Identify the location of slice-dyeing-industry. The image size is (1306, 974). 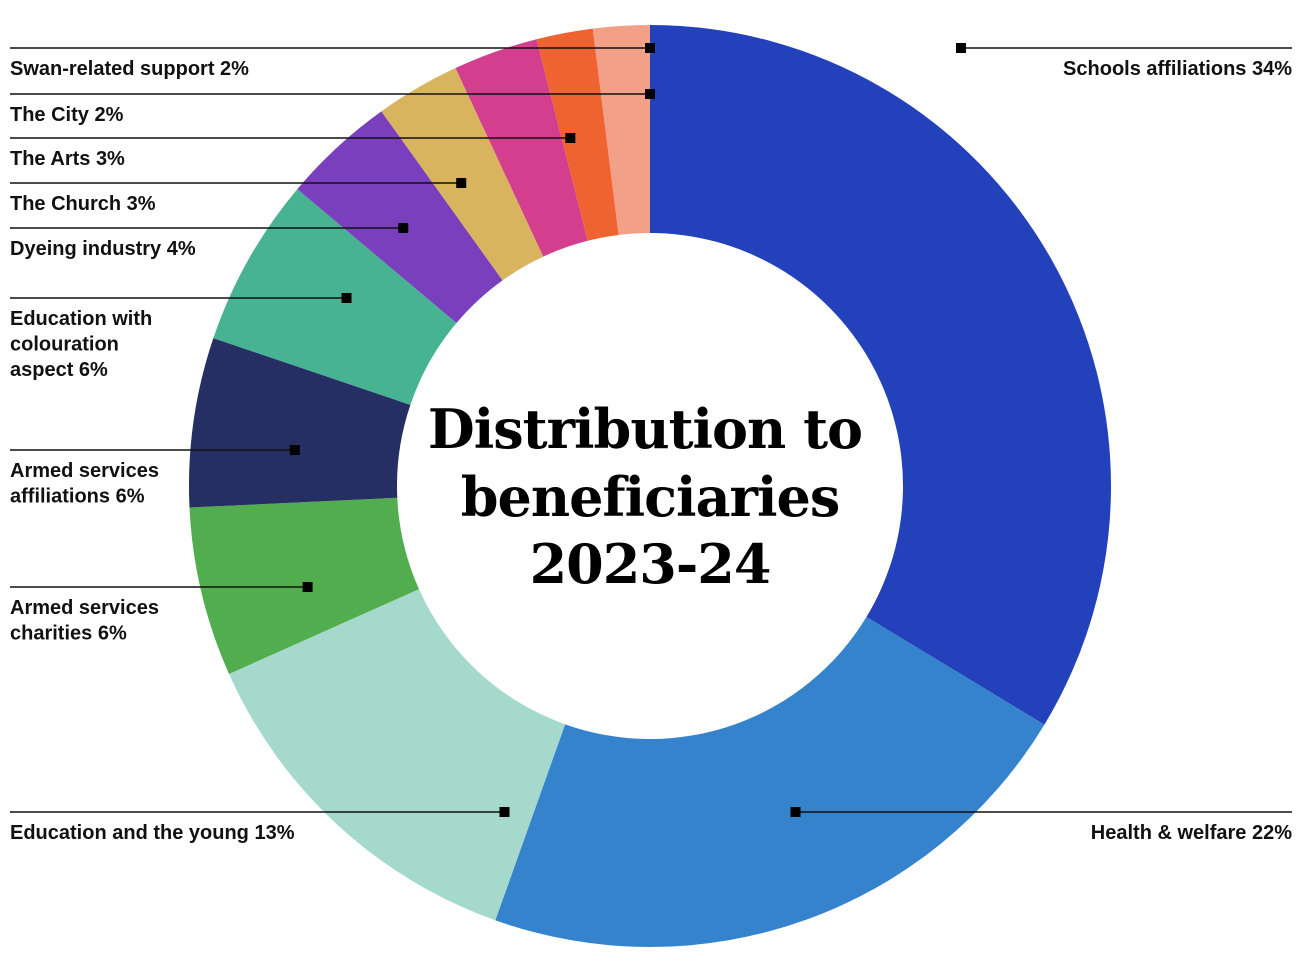
(400, 217).